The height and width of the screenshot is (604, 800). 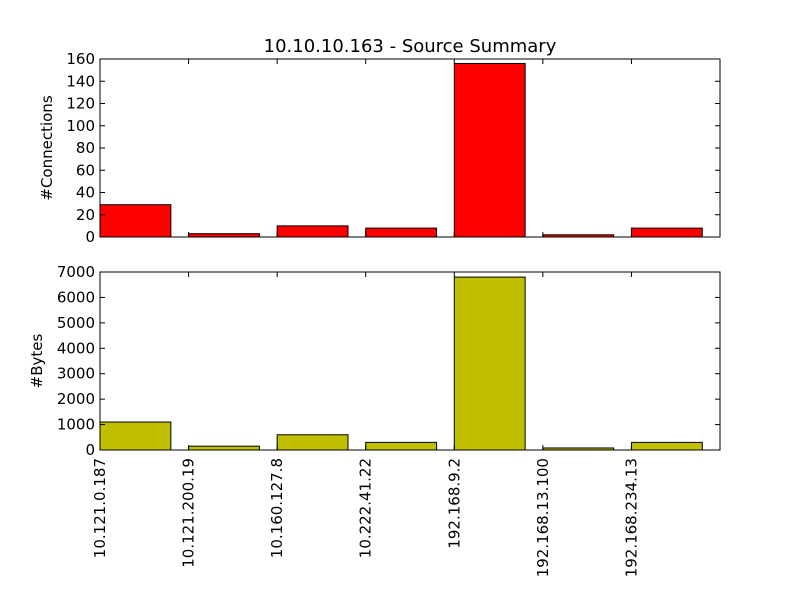 I want to click on ytick-label-2-1: 1000, so click(x=76, y=425).